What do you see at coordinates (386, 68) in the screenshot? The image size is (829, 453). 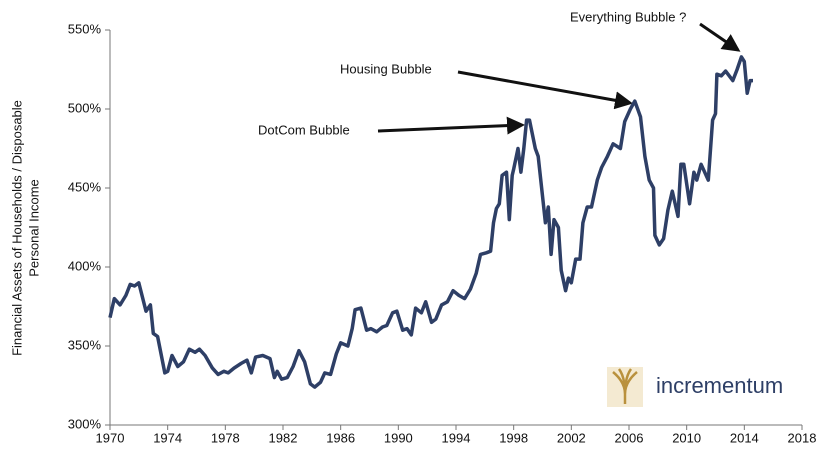 I see `annotation: Housing Bubble` at bounding box center [386, 68].